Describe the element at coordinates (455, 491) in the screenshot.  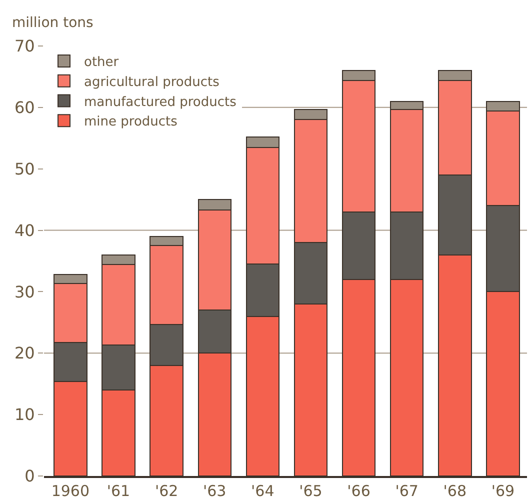
I see `x-tick-label: '68` at that location.